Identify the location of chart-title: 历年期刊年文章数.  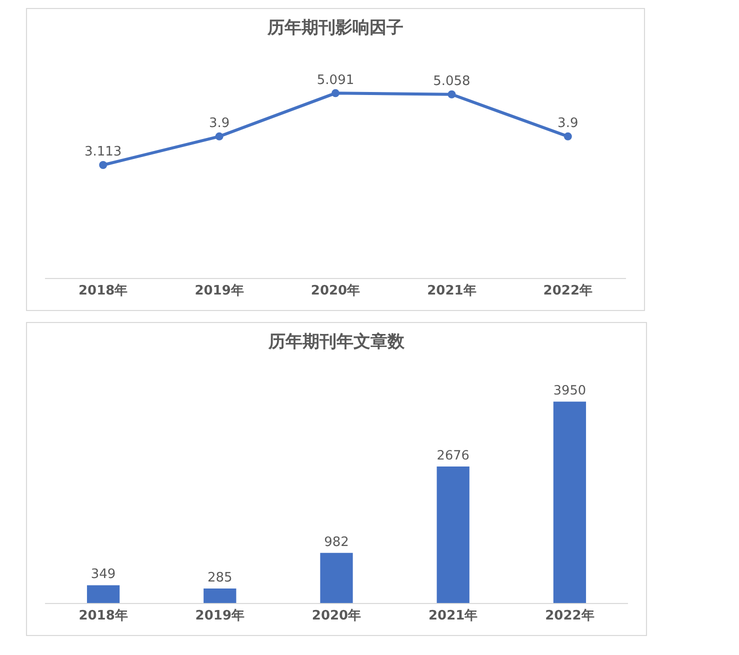
(337, 342).